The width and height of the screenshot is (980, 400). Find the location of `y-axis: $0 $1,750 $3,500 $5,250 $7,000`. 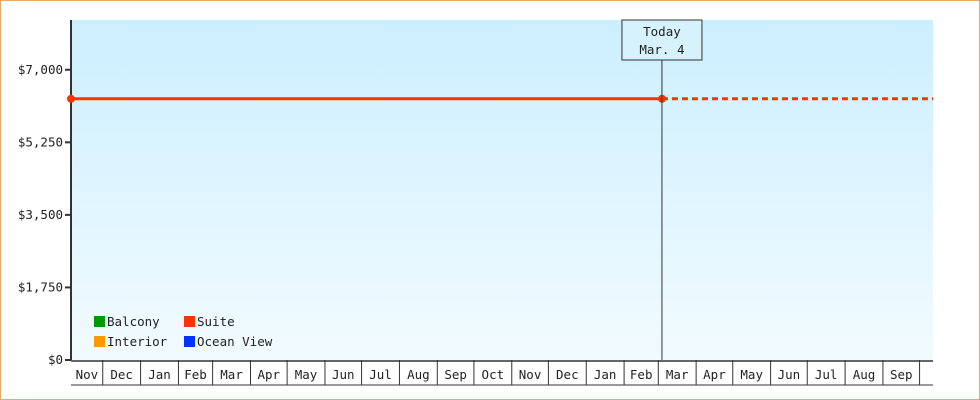

y-axis: $0 $1,750 $3,500 $5,250 $7,000 is located at coordinates (45, 193).